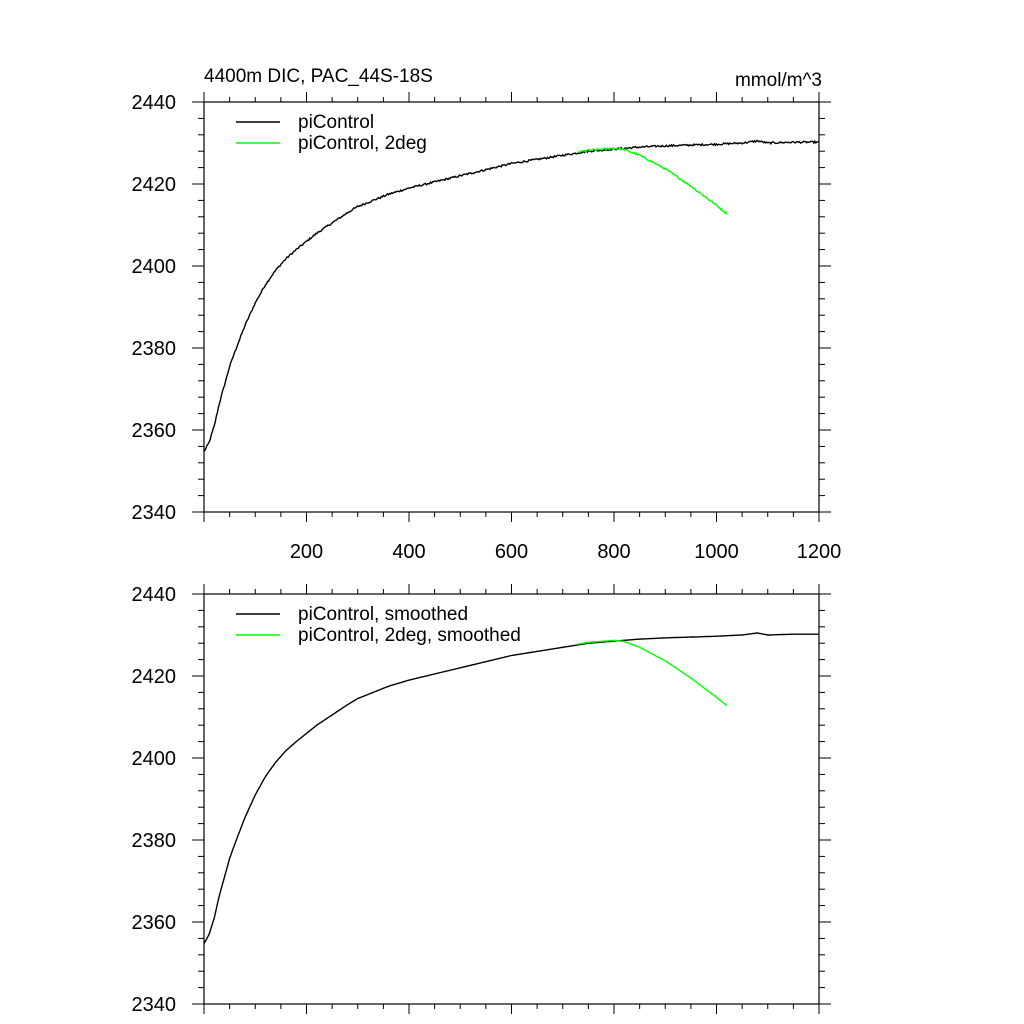  What do you see at coordinates (318, 76) in the screenshot?
I see `chart-title: 4400m DIC, PAC_44S-18S` at bounding box center [318, 76].